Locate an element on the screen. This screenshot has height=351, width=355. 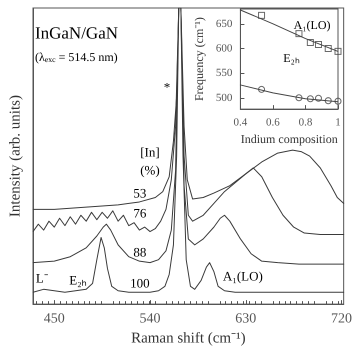
line-series is located at coordinates (289, 93).